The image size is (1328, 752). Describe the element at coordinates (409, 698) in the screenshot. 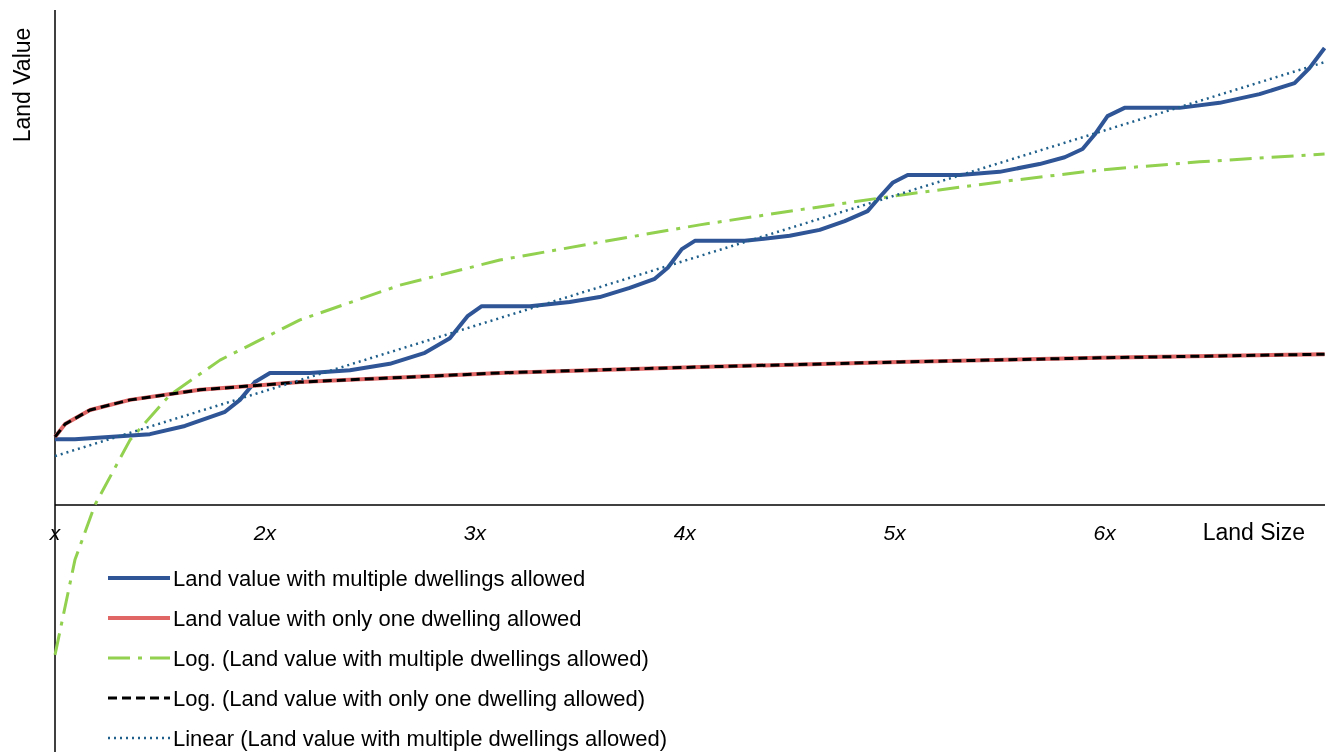

I see `legend-label: Log. (Land value with only one dwelling allowed)` at that location.